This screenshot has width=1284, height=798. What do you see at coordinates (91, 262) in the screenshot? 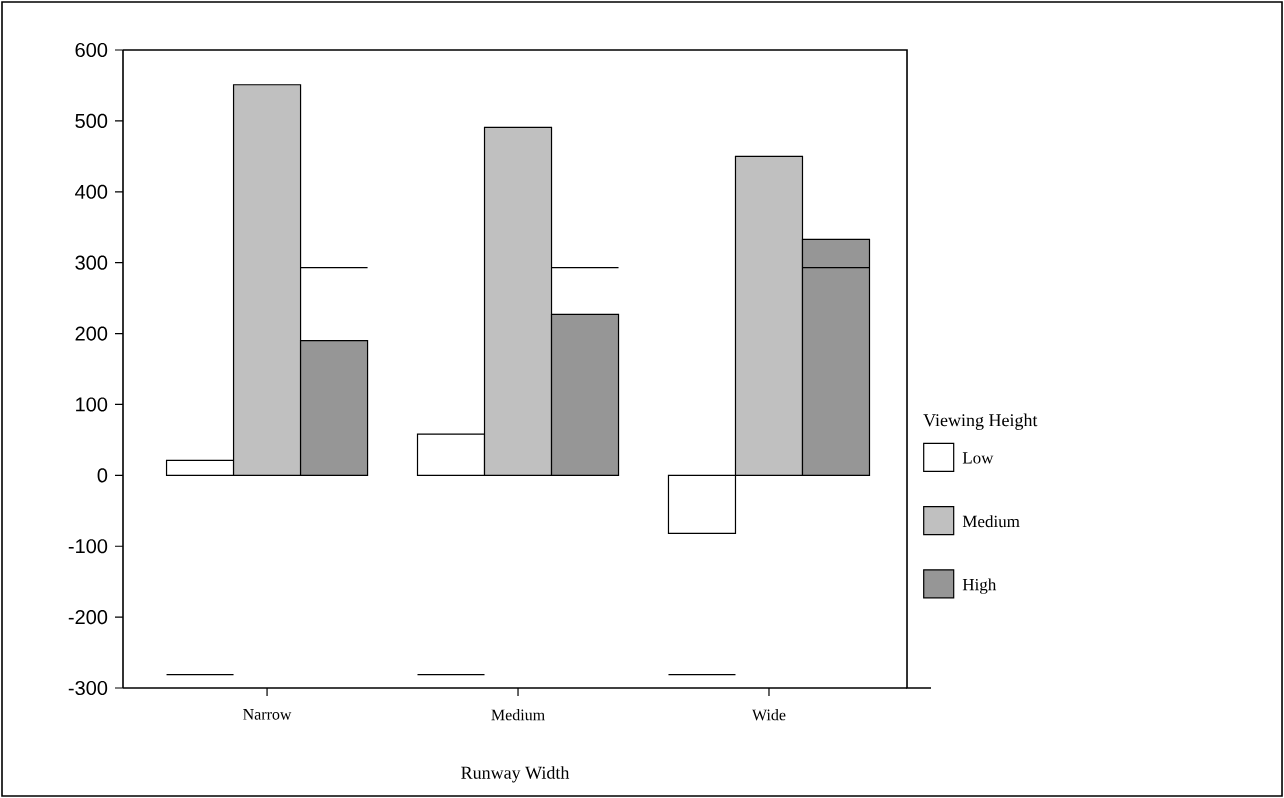
I see `y-tick-label: 300` at bounding box center [91, 262].